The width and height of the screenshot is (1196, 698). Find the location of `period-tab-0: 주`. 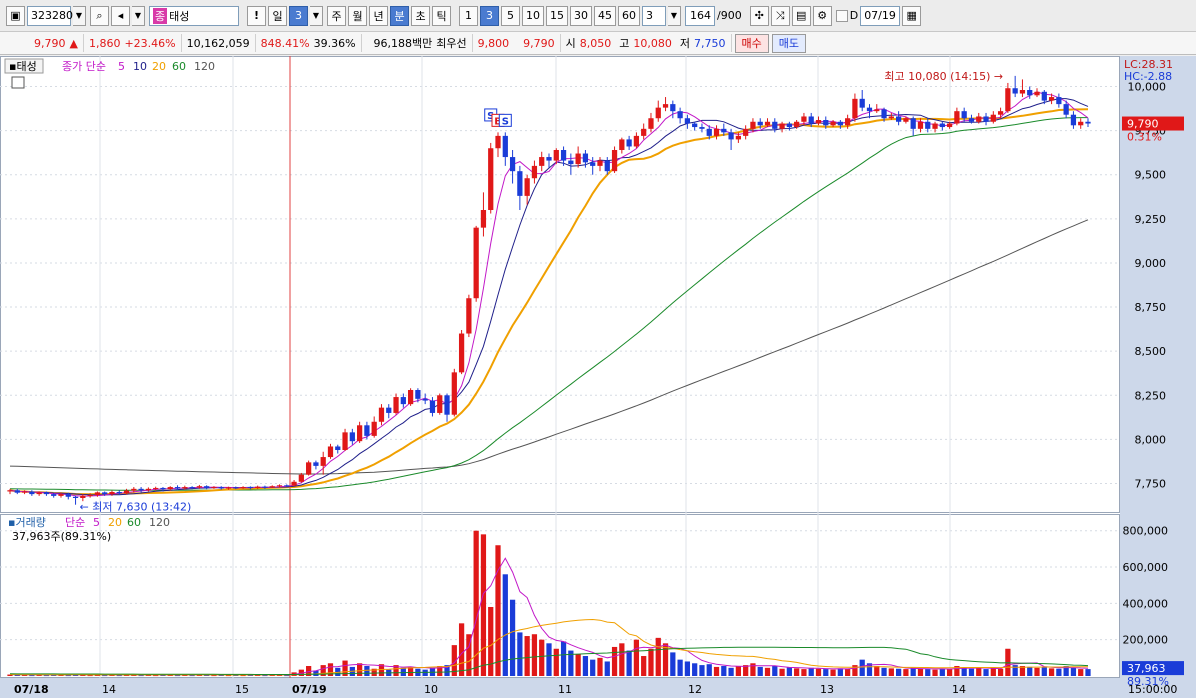

period-tab-0: 주 is located at coordinates (336, 15).